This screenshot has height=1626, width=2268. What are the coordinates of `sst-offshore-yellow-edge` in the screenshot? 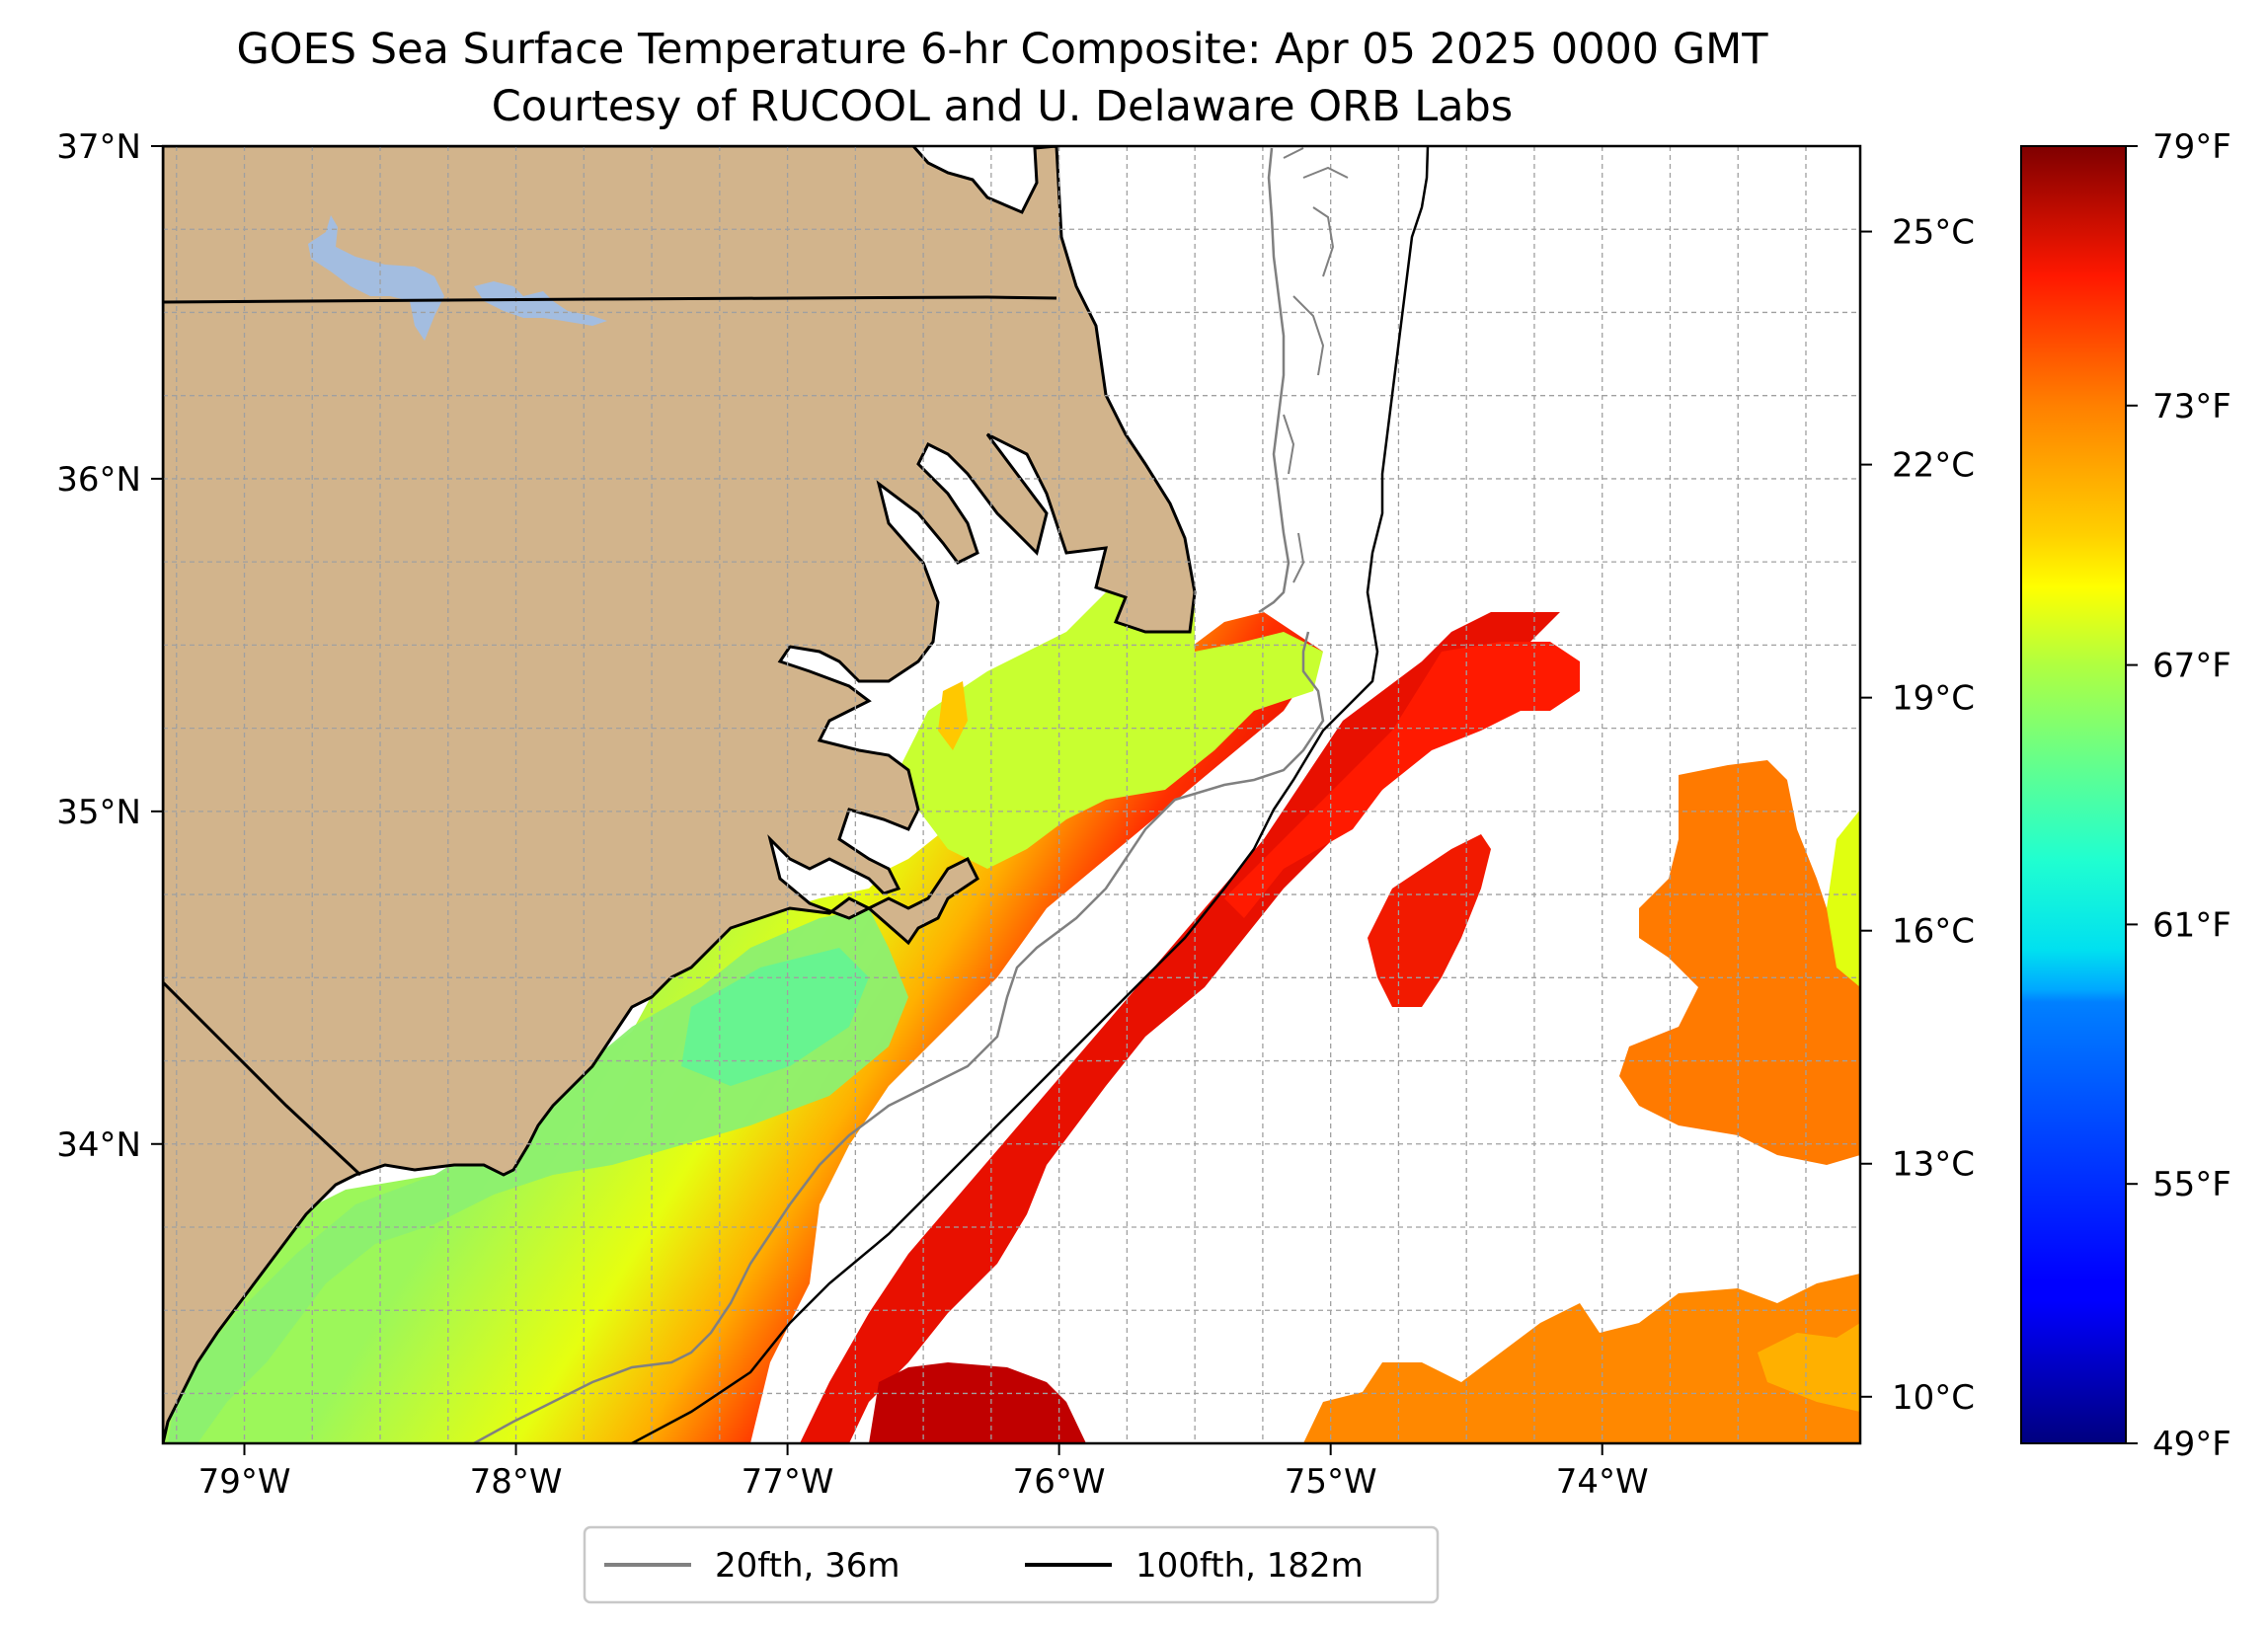 It's located at (1843, 898).